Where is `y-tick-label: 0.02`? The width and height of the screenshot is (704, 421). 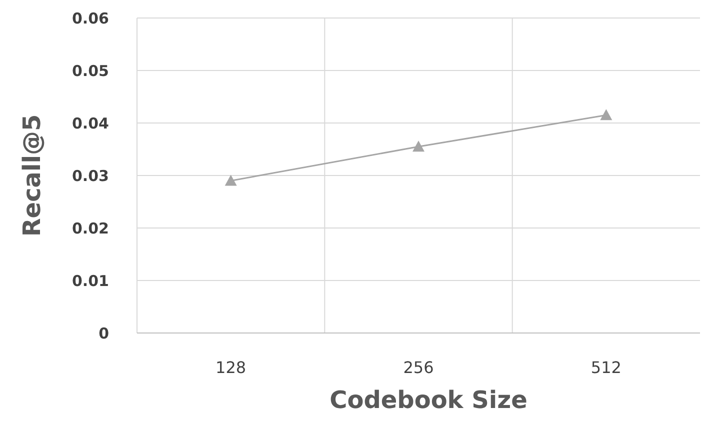 y-tick-label: 0.02 is located at coordinates (90, 228).